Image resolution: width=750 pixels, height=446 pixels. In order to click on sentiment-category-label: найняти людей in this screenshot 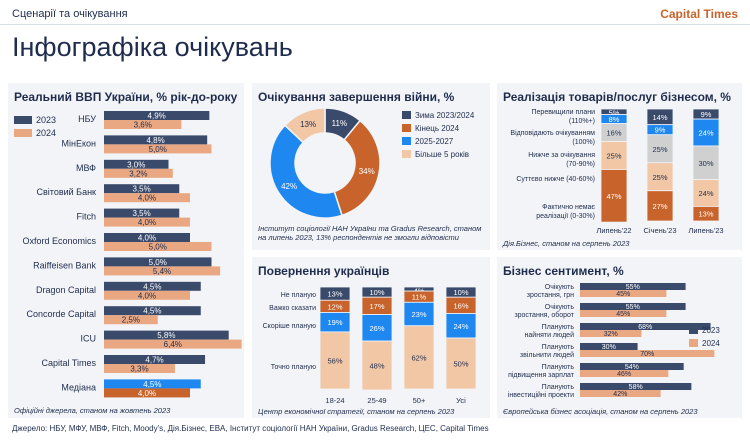, I will do `click(550, 335)`.